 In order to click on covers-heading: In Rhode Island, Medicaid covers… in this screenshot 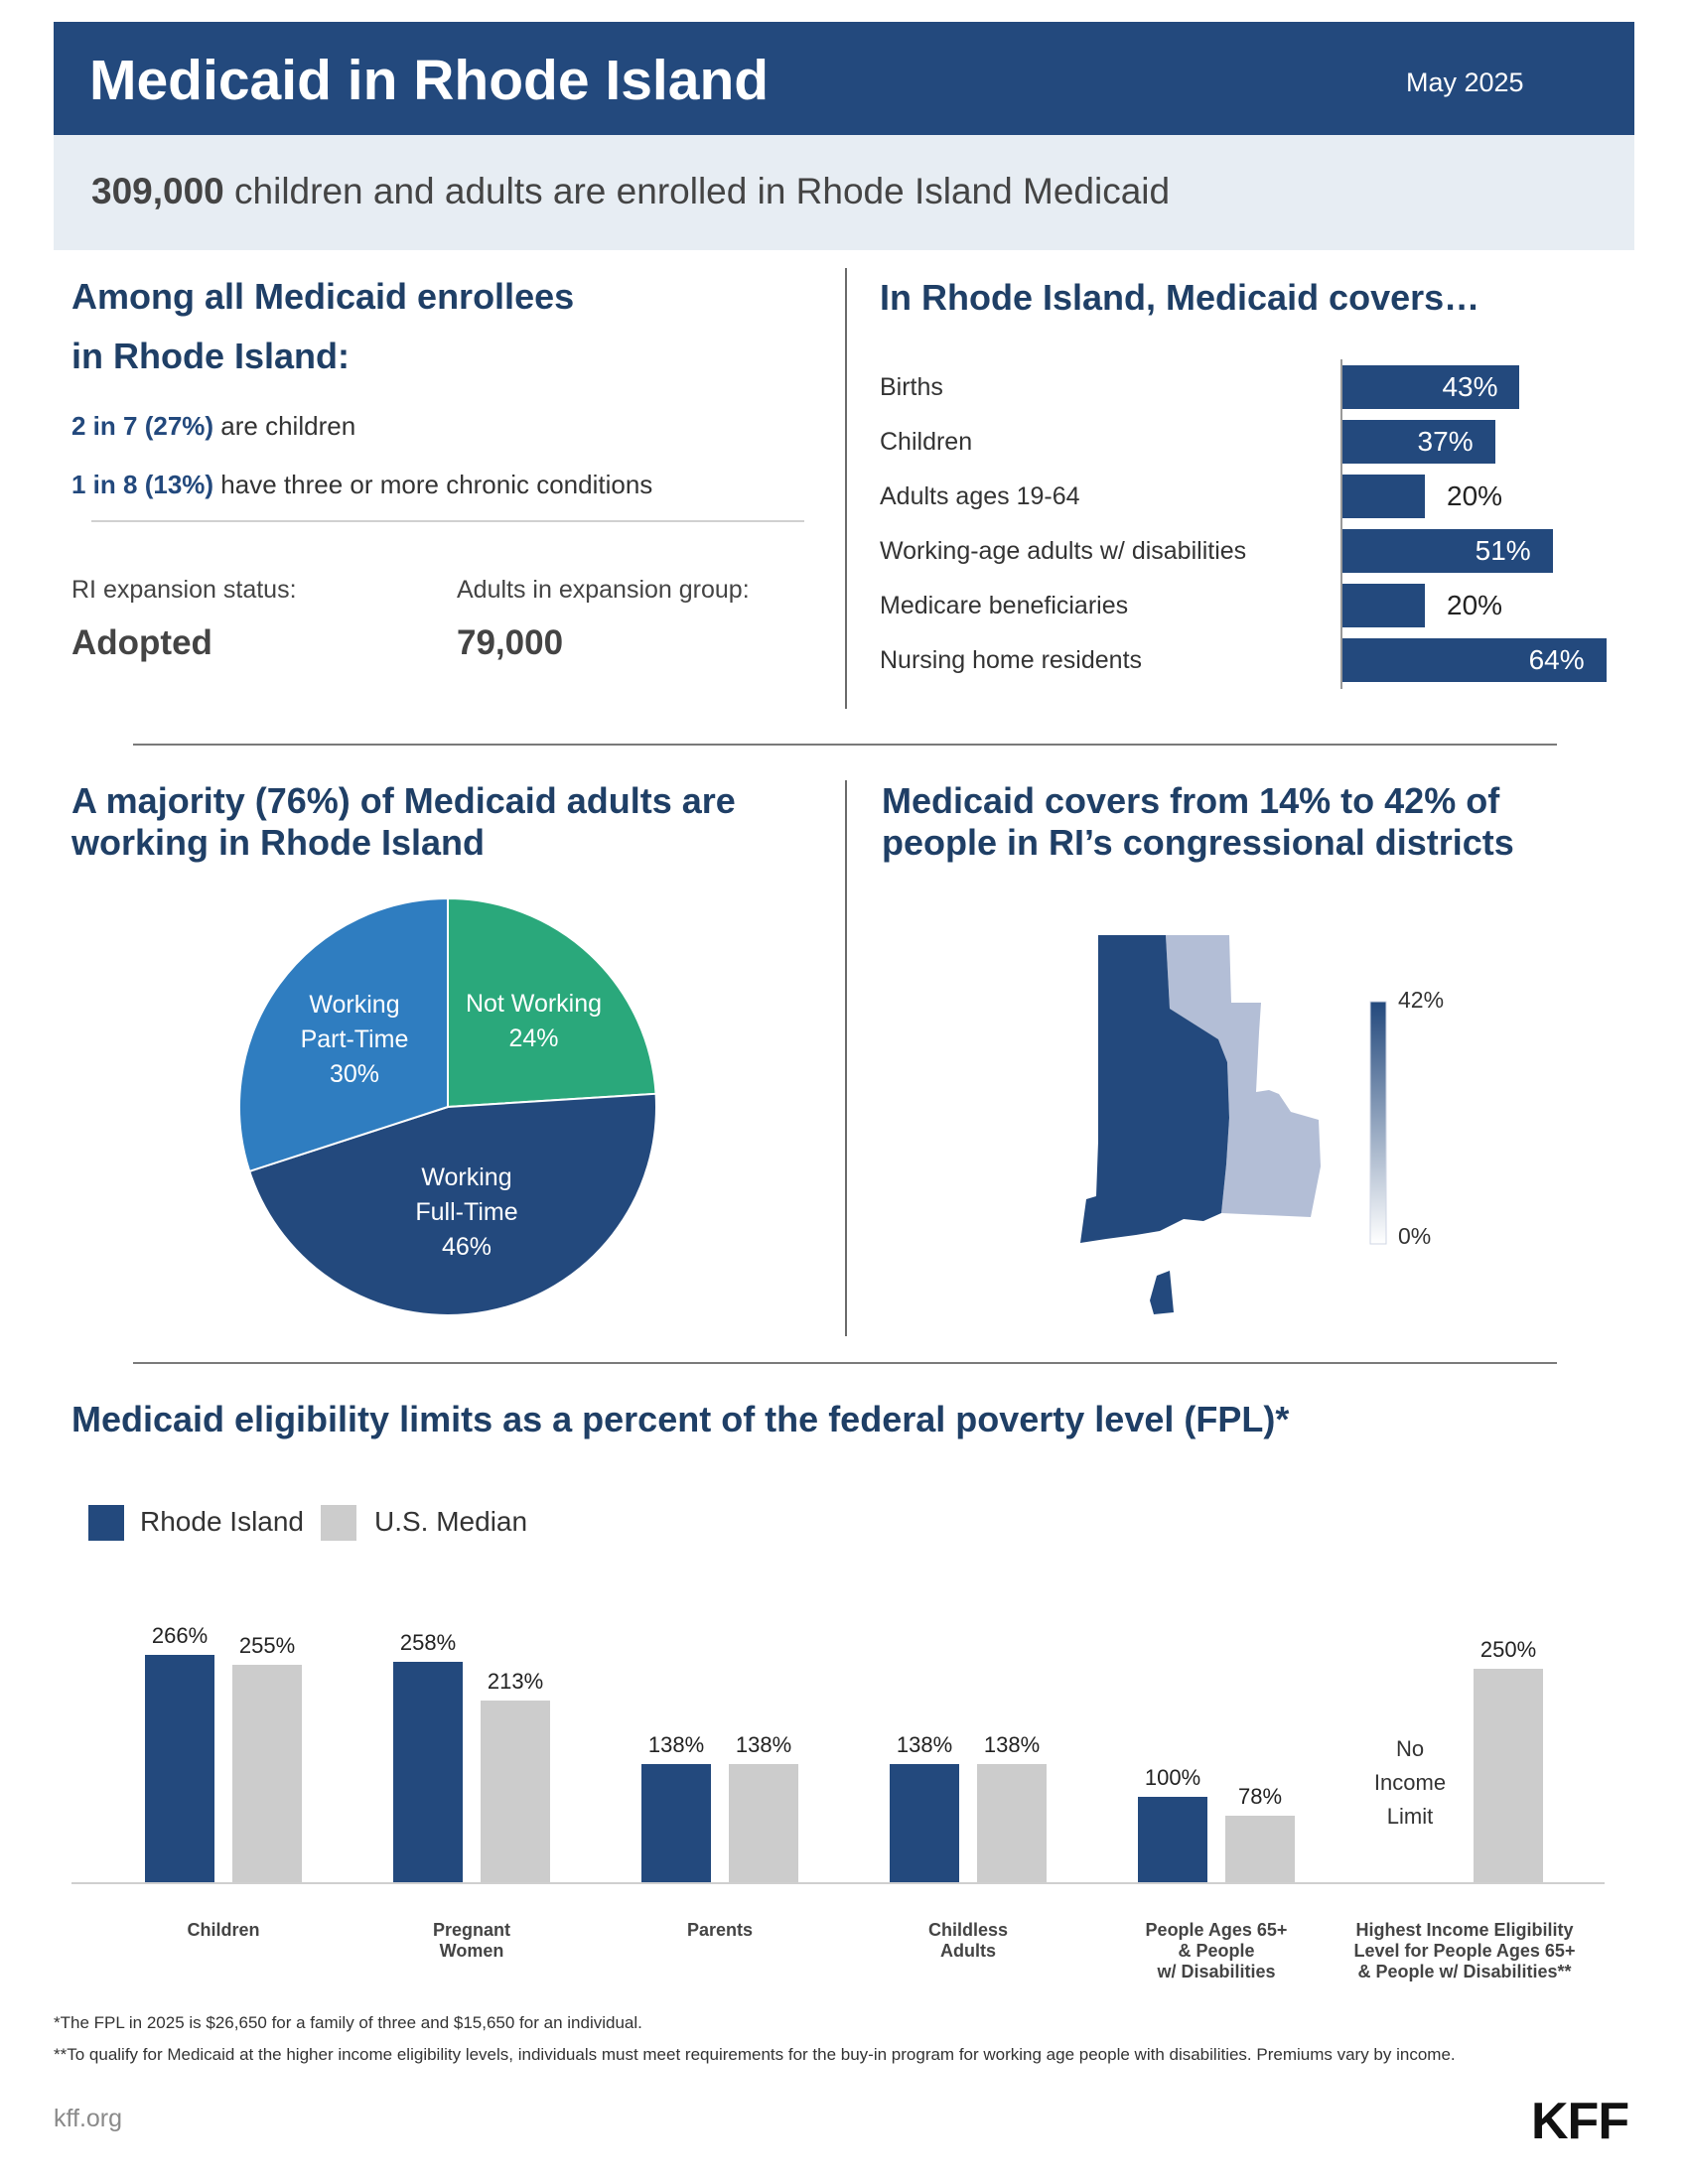, I will do `click(1180, 297)`.